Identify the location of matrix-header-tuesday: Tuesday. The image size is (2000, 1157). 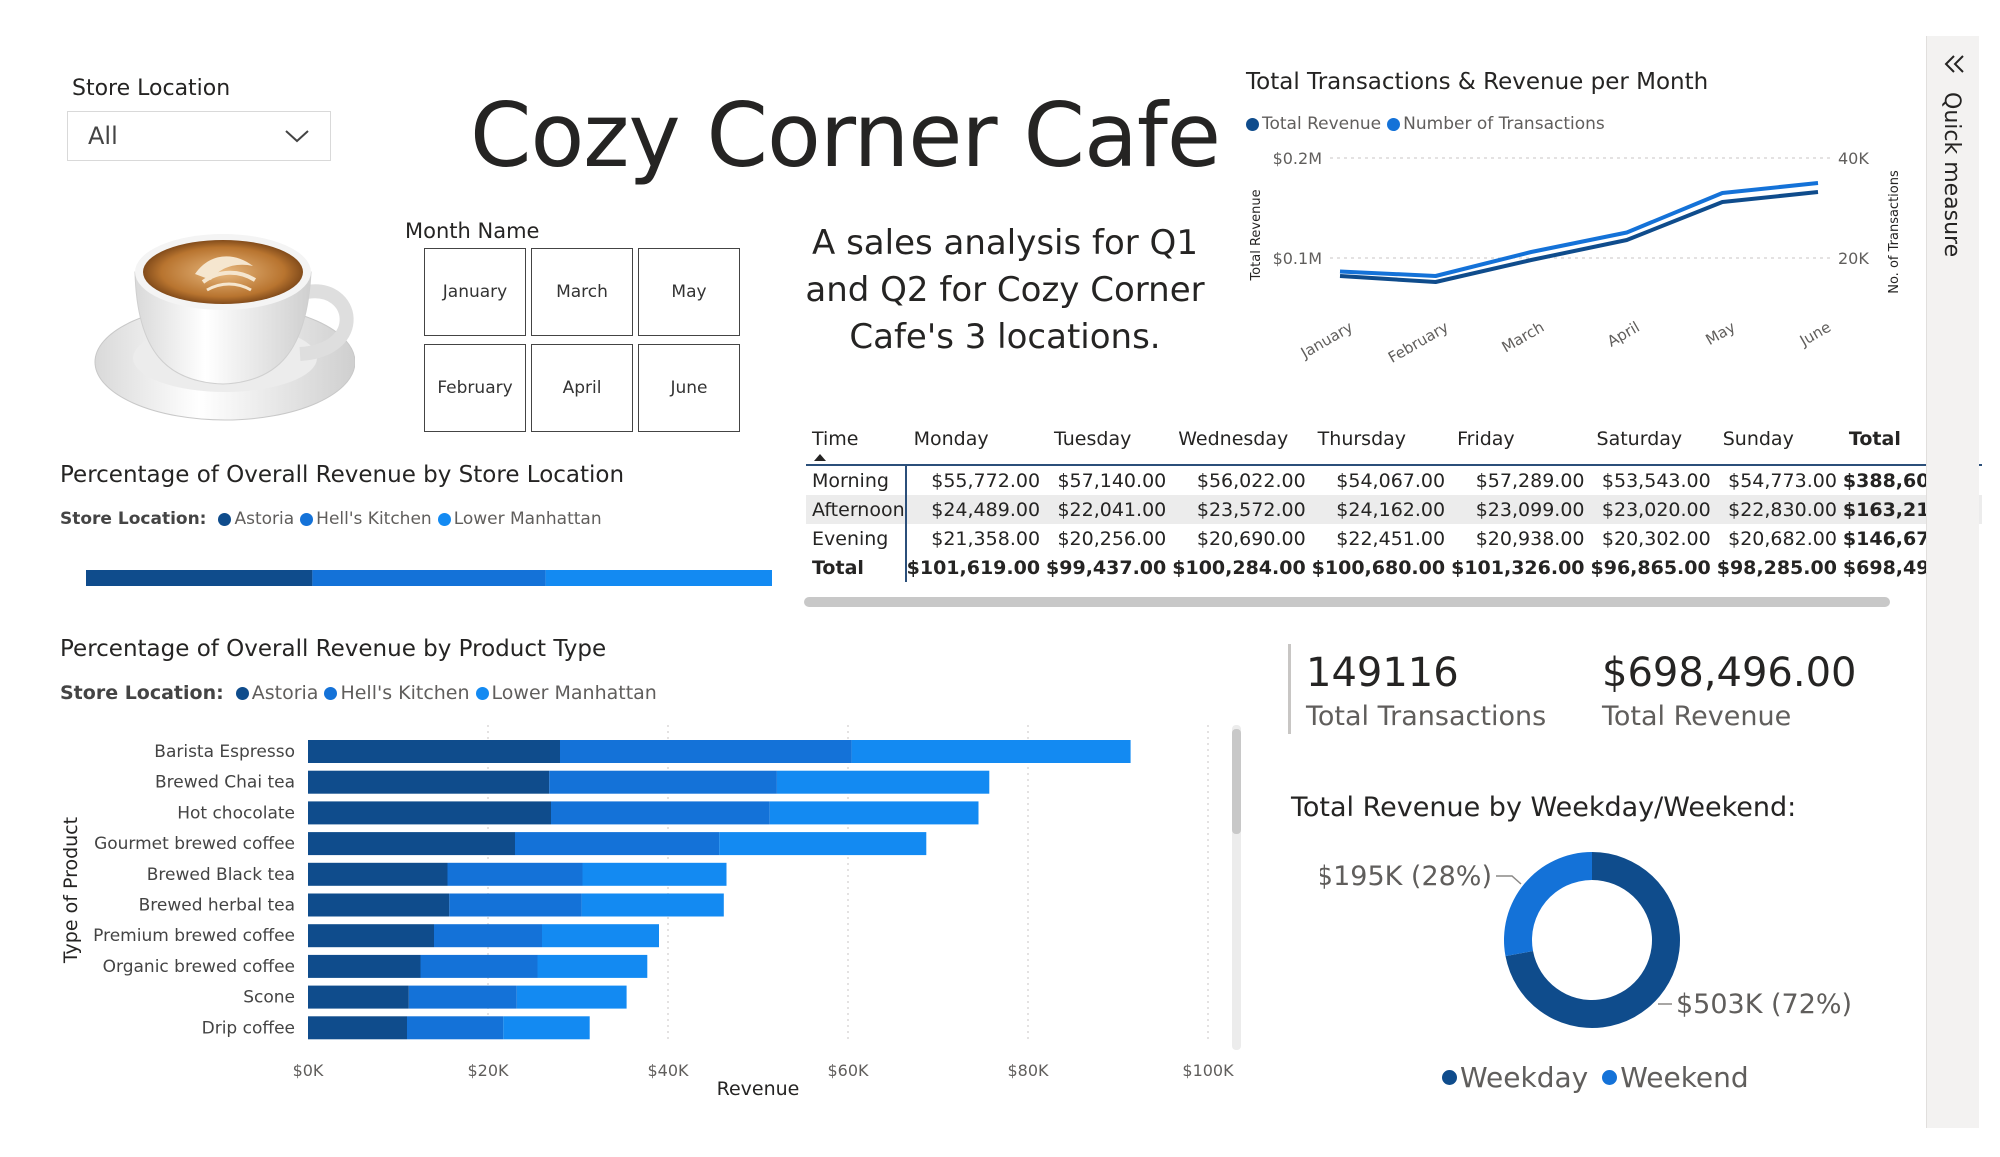
(1093, 439).